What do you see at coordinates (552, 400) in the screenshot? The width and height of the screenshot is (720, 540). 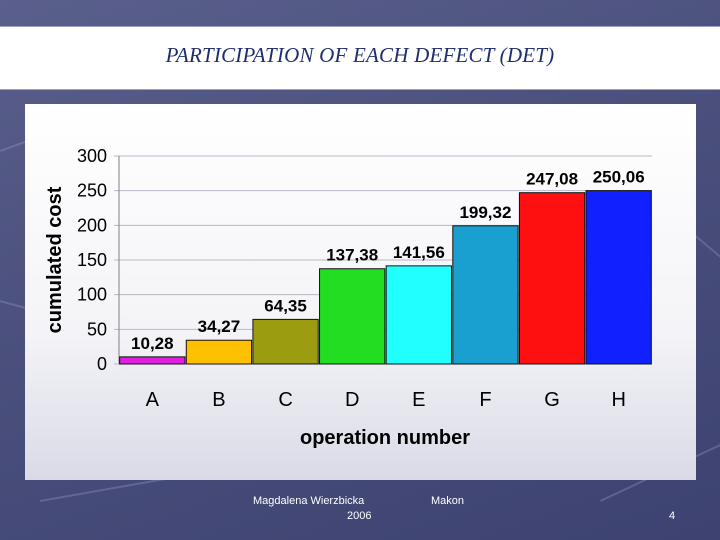 I see `x-tick-label: G` at bounding box center [552, 400].